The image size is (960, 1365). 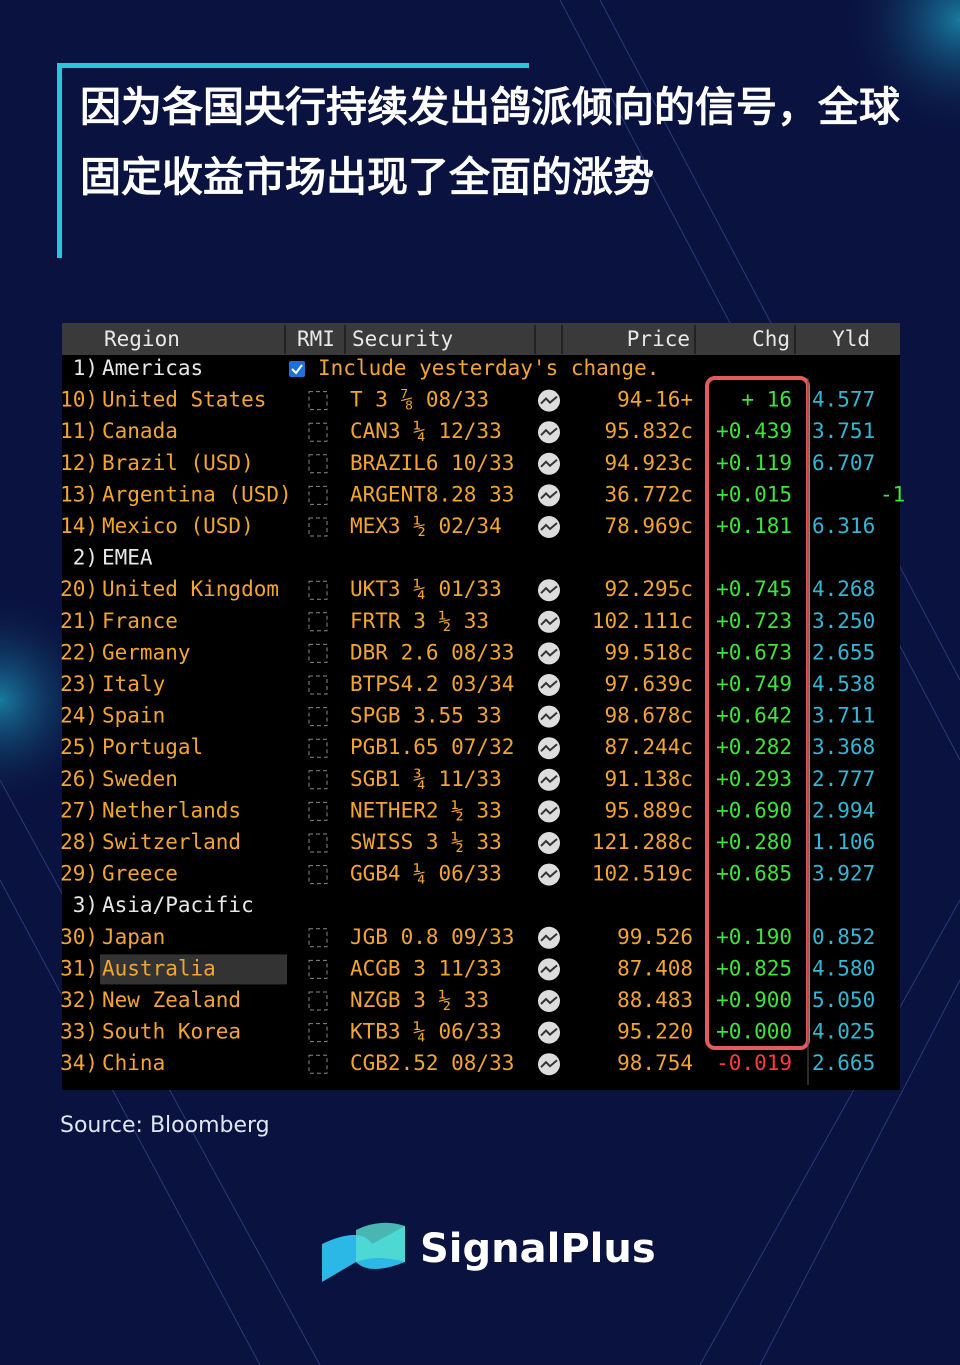 I want to click on security: ACGB 3 11/33, so click(x=426, y=968).